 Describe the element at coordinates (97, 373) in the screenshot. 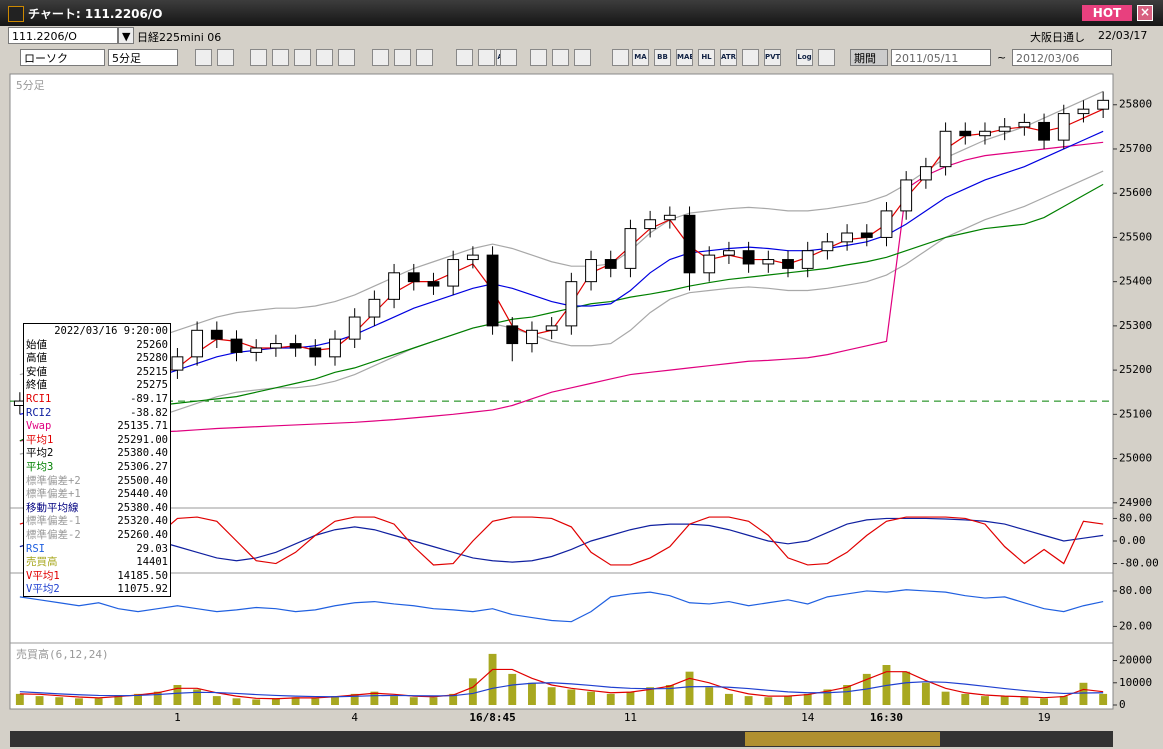

I see `data-row: 安値 25215` at that location.